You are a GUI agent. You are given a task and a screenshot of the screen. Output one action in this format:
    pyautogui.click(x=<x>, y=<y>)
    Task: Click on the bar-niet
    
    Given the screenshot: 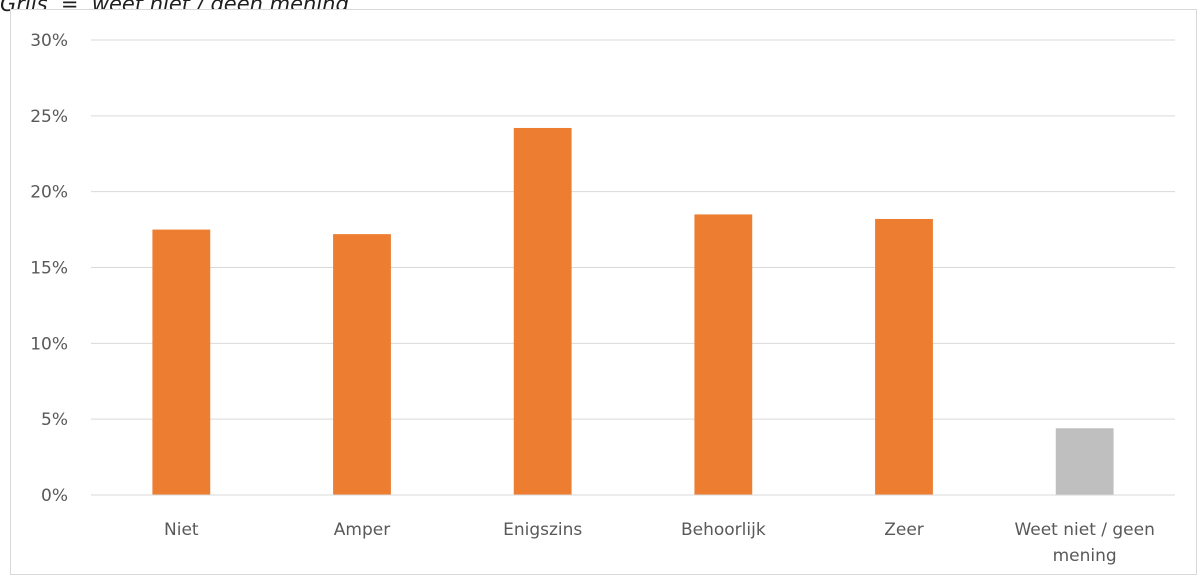 What is the action you would take?
    pyautogui.click(x=181, y=362)
    